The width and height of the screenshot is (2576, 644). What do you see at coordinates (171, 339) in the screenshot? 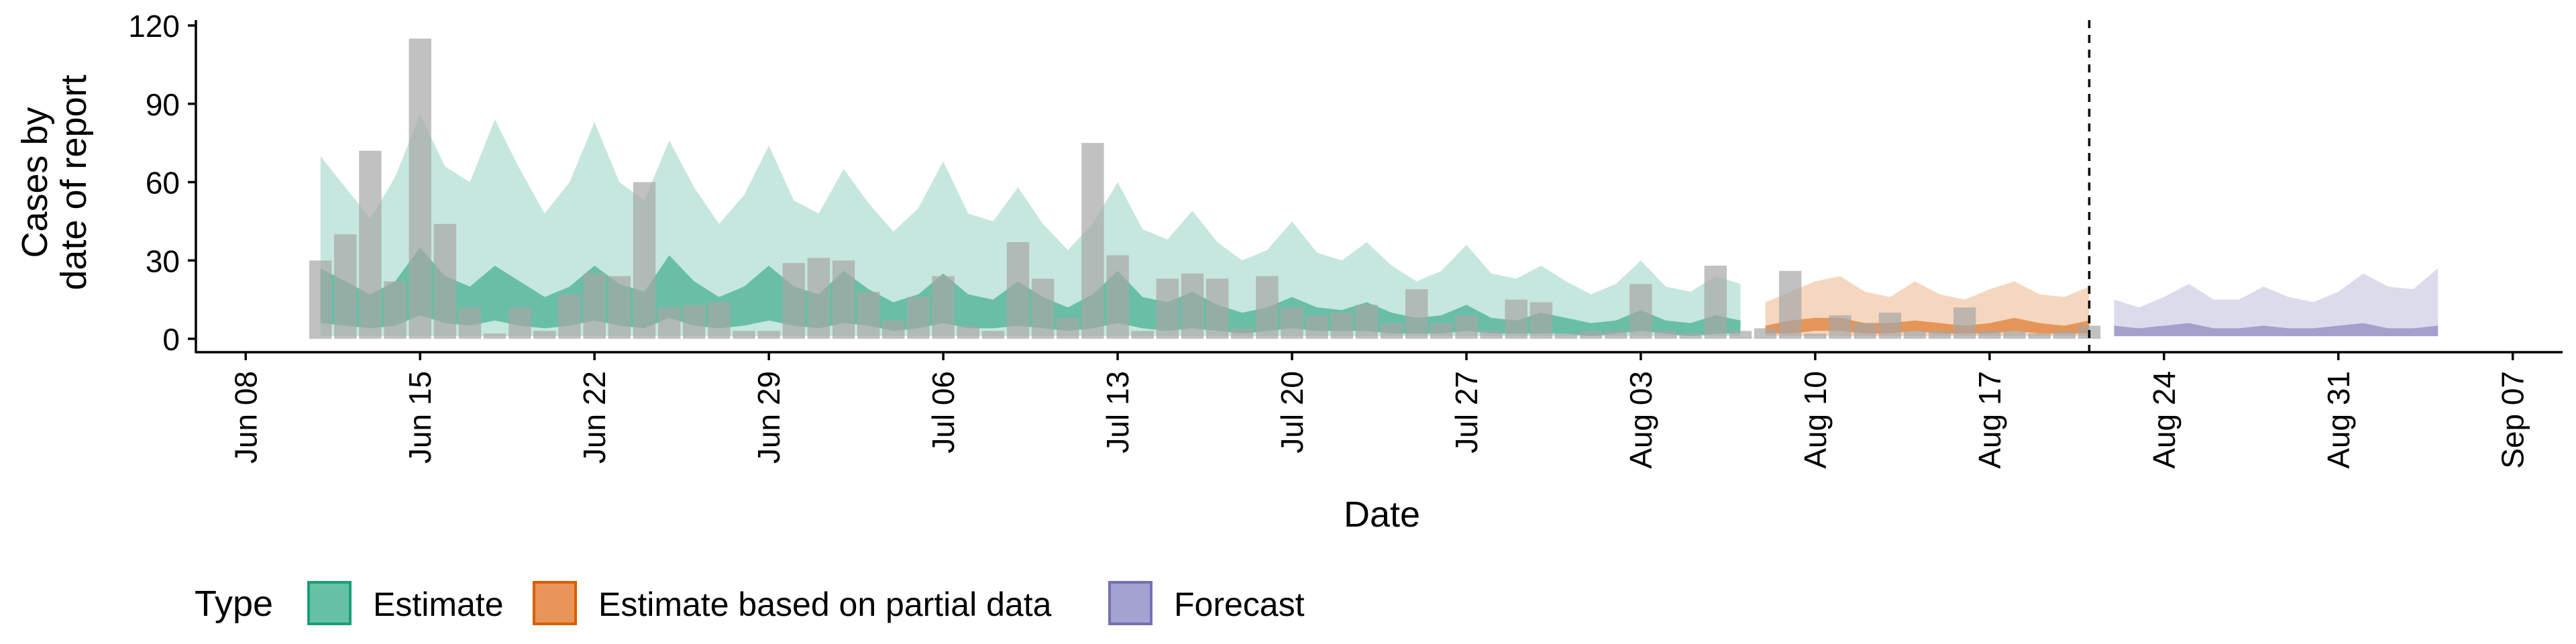
I see `y-tick-label: 0` at bounding box center [171, 339].